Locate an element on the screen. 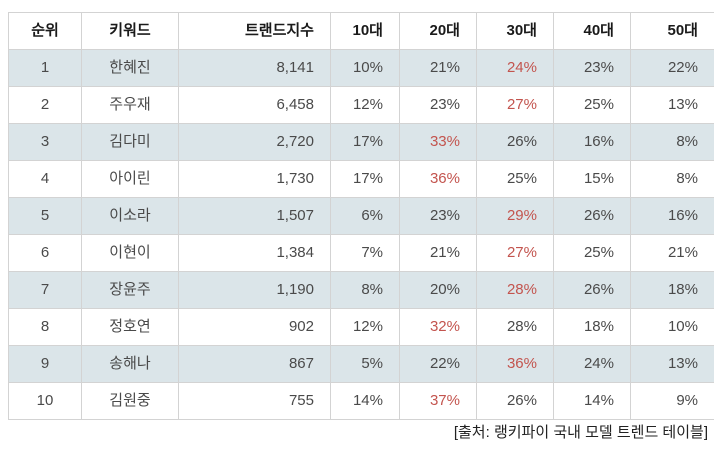 This screenshot has height=457, width=714. table-row: 7 장윤주 1,190 8% 20% 28% 26% 18% is located at coordinates (361, 290).